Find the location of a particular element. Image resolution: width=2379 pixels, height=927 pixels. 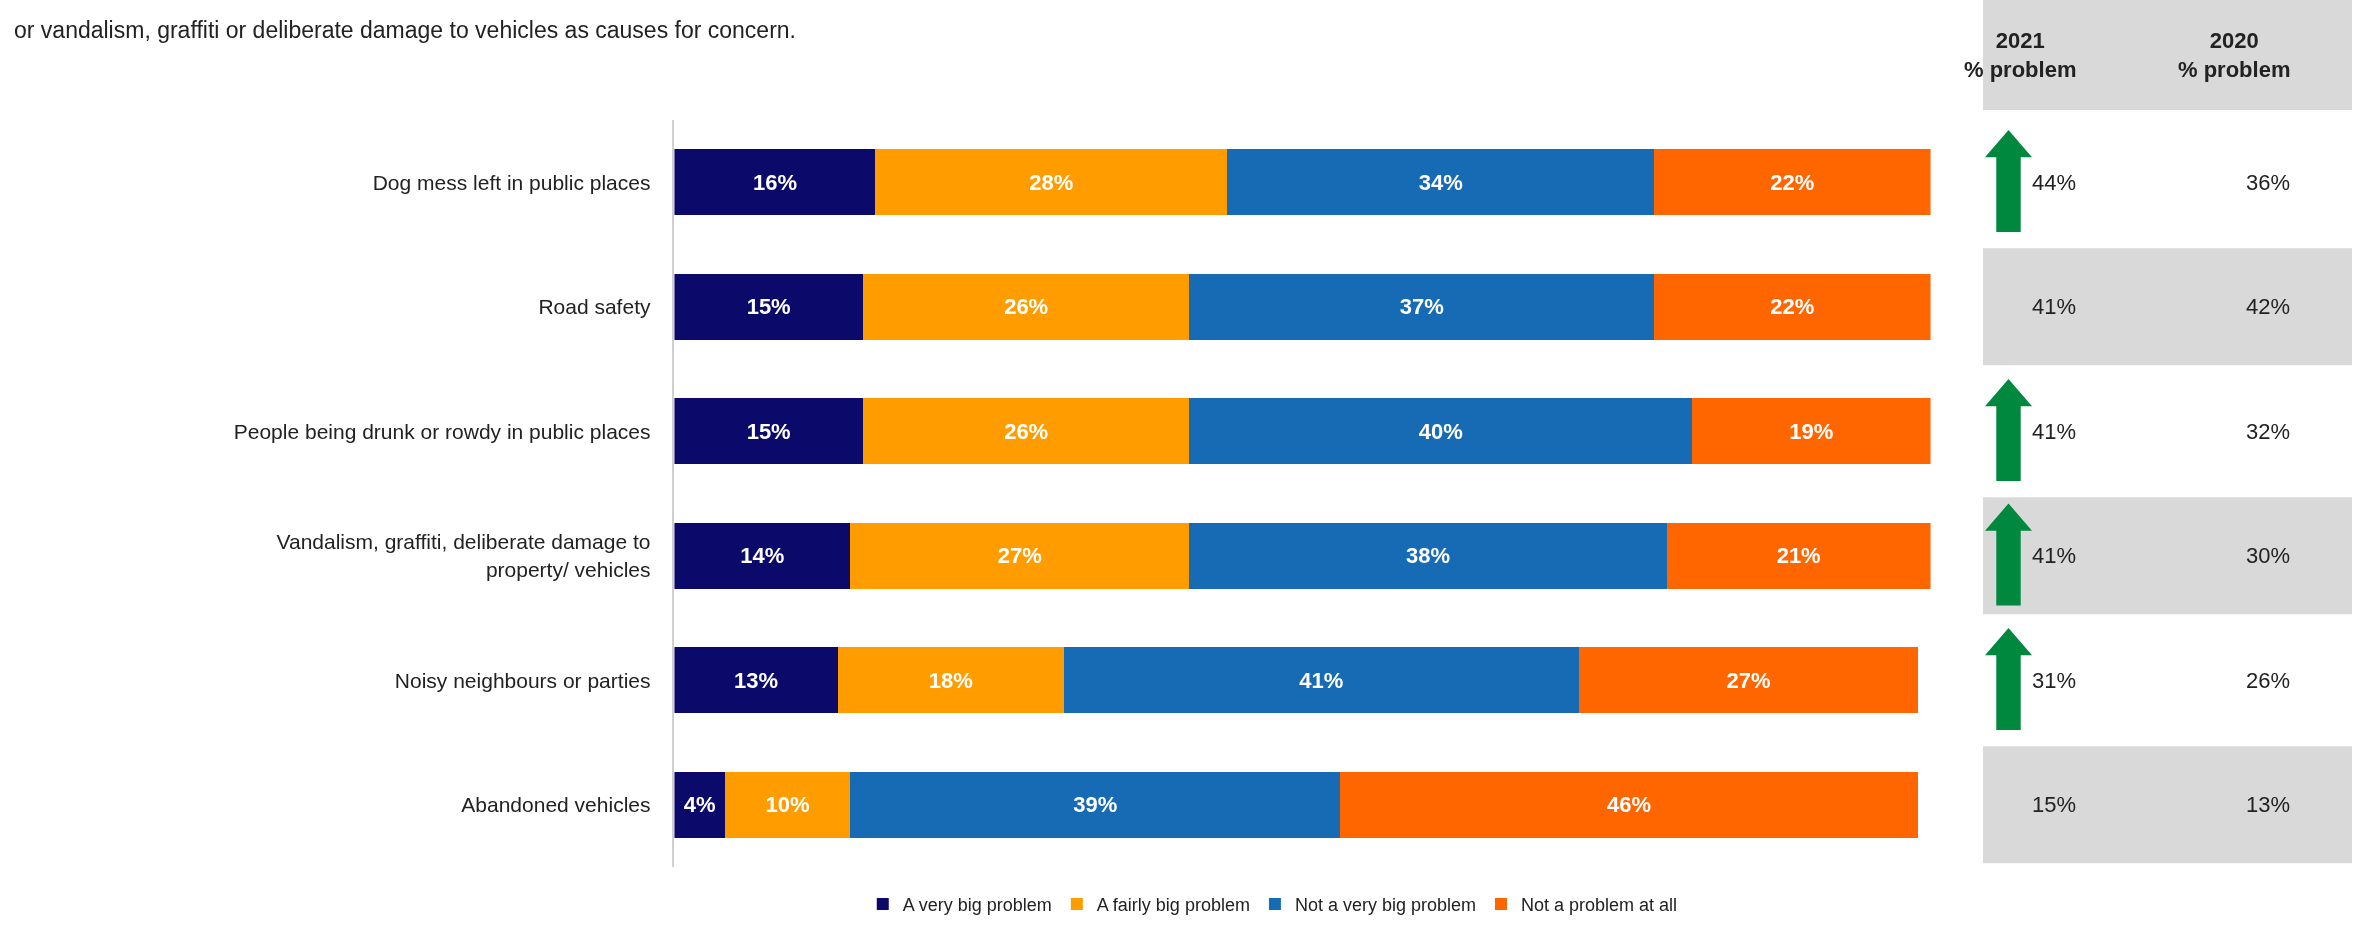

data-label: 34% is located at coordinates (1440, 182).